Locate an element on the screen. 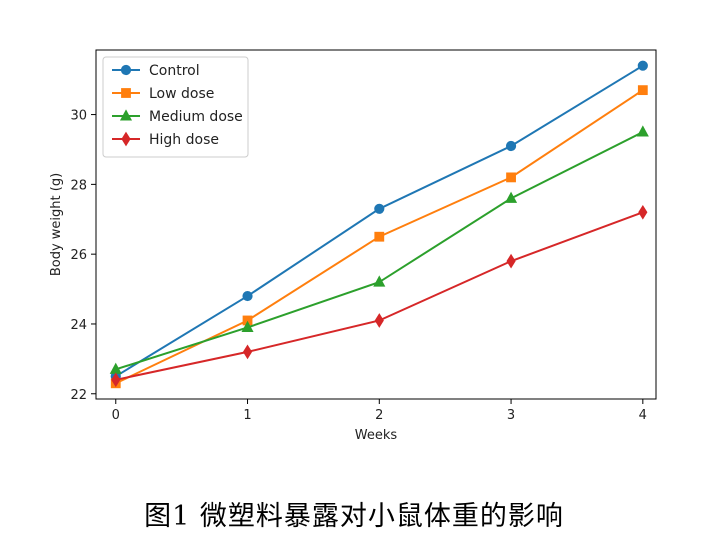 This screenshot has width=708, height=560. legend-entry: Control is located at coordinates (156, 71).